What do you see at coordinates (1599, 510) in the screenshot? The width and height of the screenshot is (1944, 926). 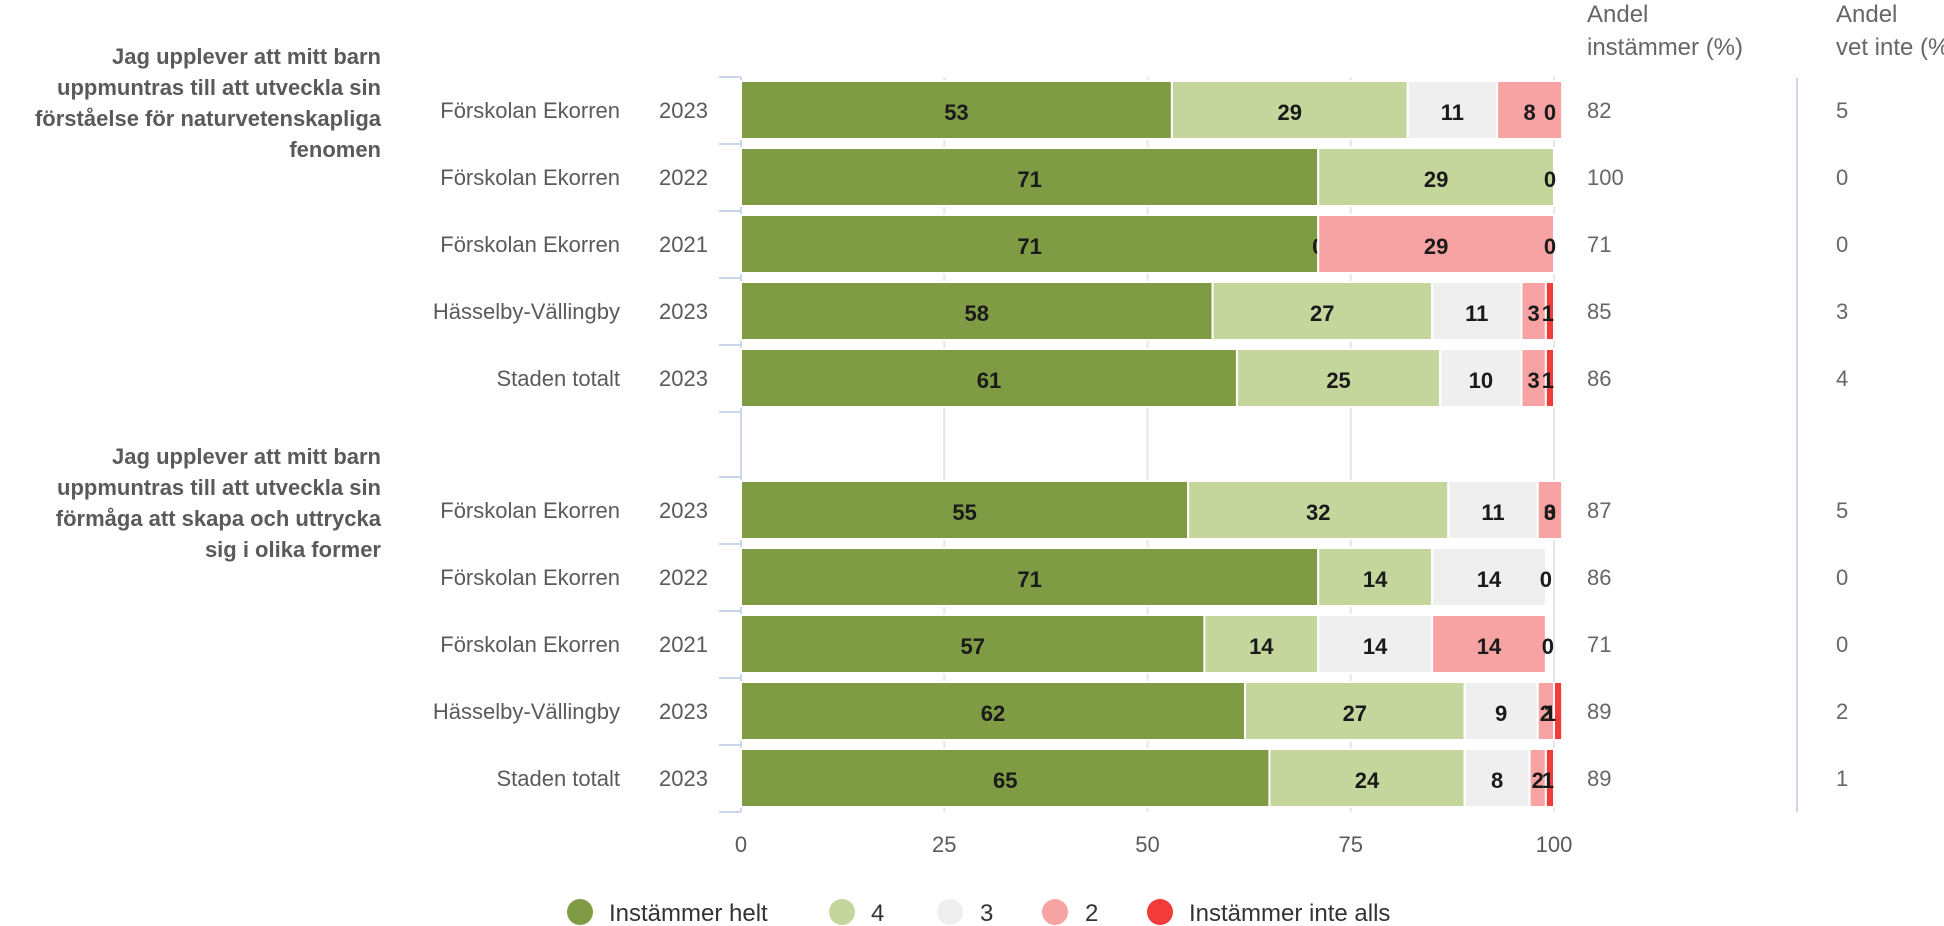 I see `andel-instammer-value: 87` at bounding box center [1599, 510].